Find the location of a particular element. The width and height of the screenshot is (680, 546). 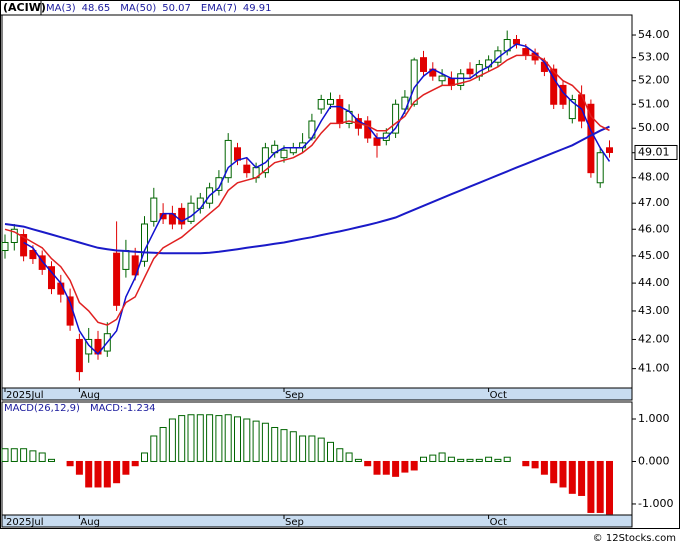

legend-value: 50.07 is located at coordinates (176, 8).